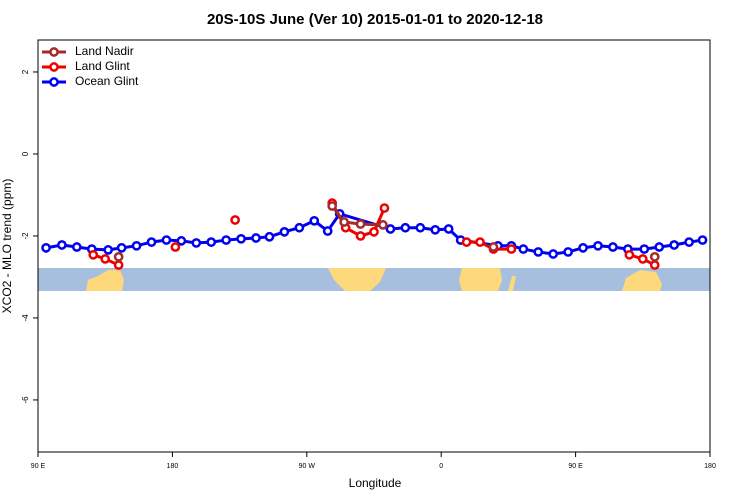 The width and height of the screenshot is (750, 500). What do you see at coordinates (104, 51) in the screenshot?
I see `legend-label: Land Nadir` at bounding box center [104, 51].